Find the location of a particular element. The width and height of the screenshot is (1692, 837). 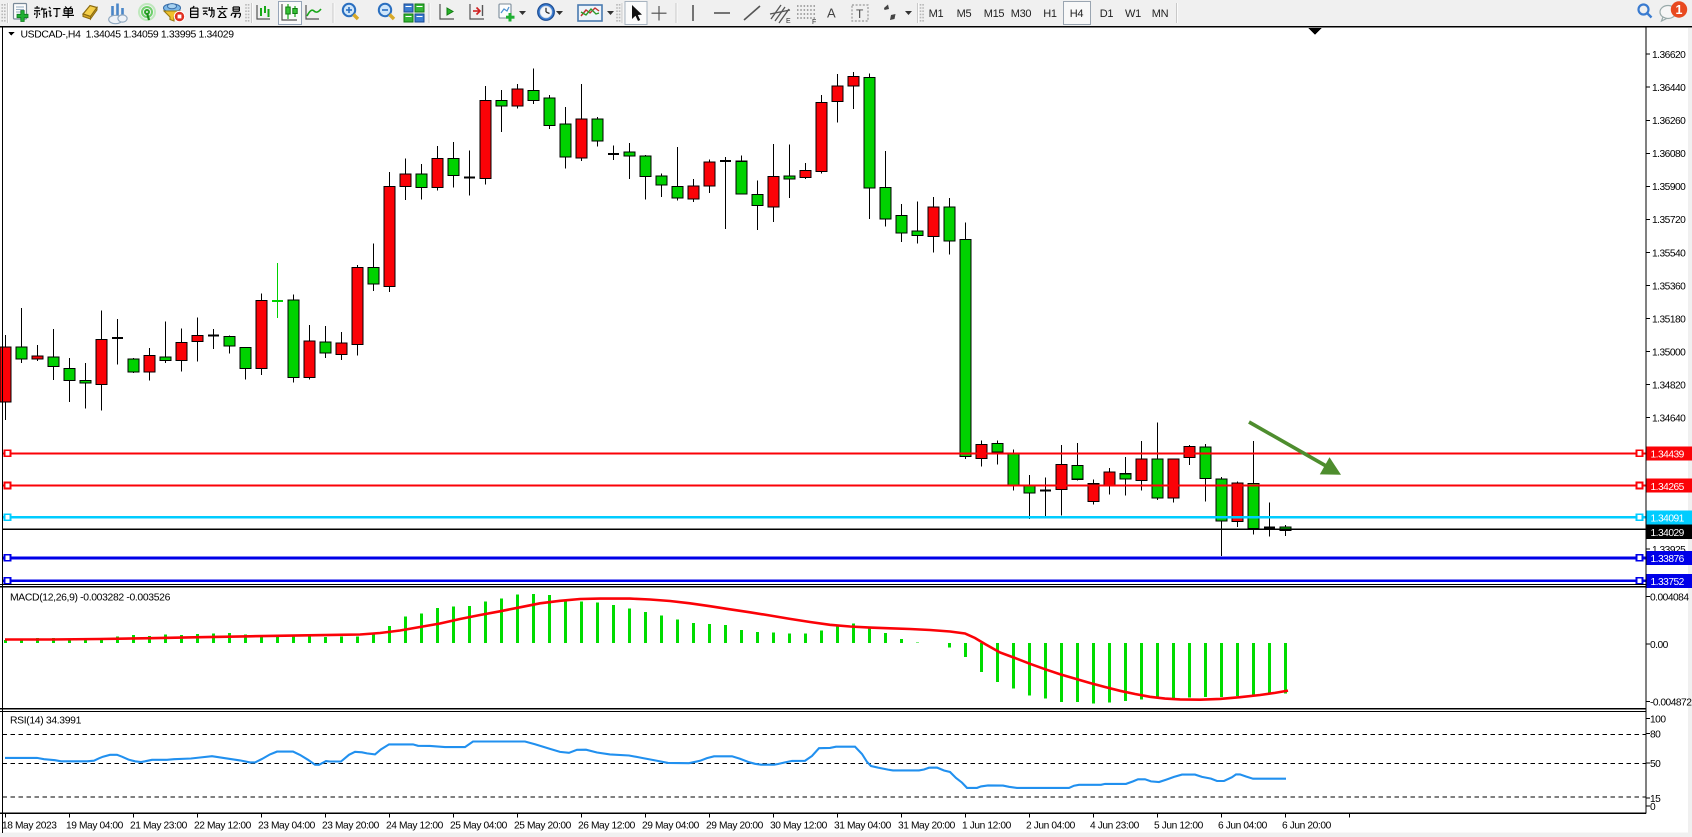

svg-text: 1.35180 is located at coordinates (1669, 319).